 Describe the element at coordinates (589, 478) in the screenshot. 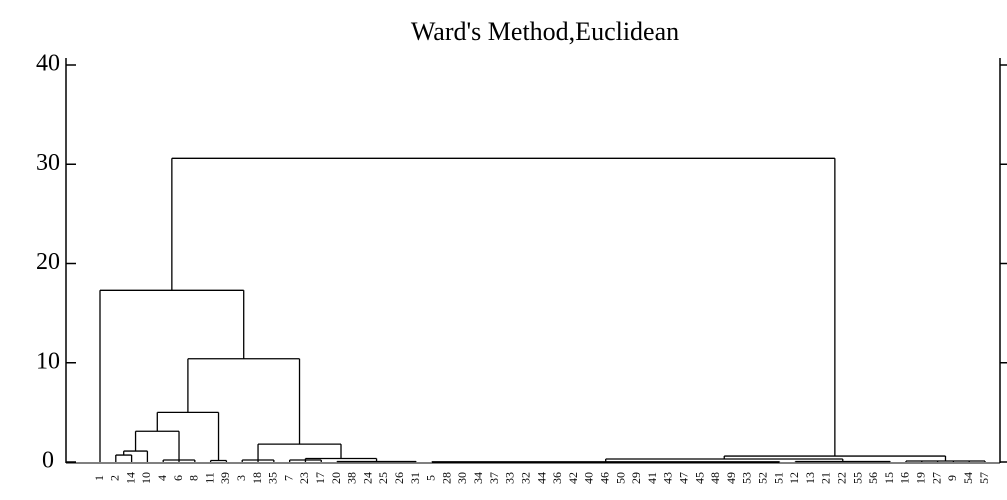

I see `leaf-label: 40` at that location.